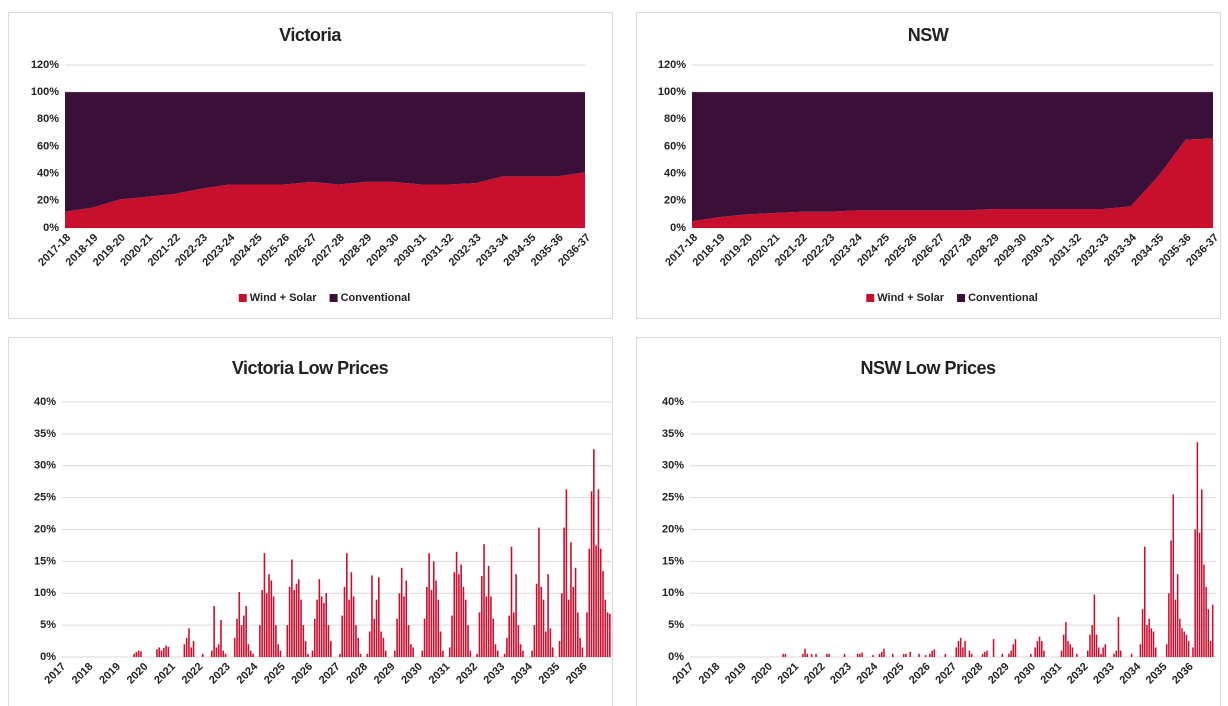 This screenshot has height=706, width=1228. Describe the element at coordinates (672, 92) in the screenshot. I see `y-tick-label: 100%` at that location.